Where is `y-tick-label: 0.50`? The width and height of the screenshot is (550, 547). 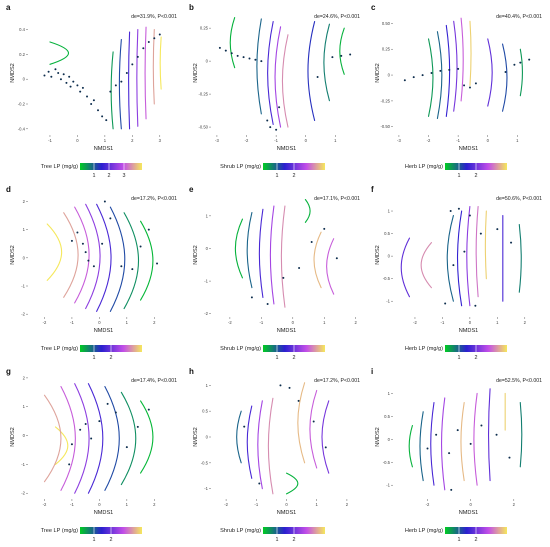
y-tick-label: 0.50 is located at coordinates (386, 23).